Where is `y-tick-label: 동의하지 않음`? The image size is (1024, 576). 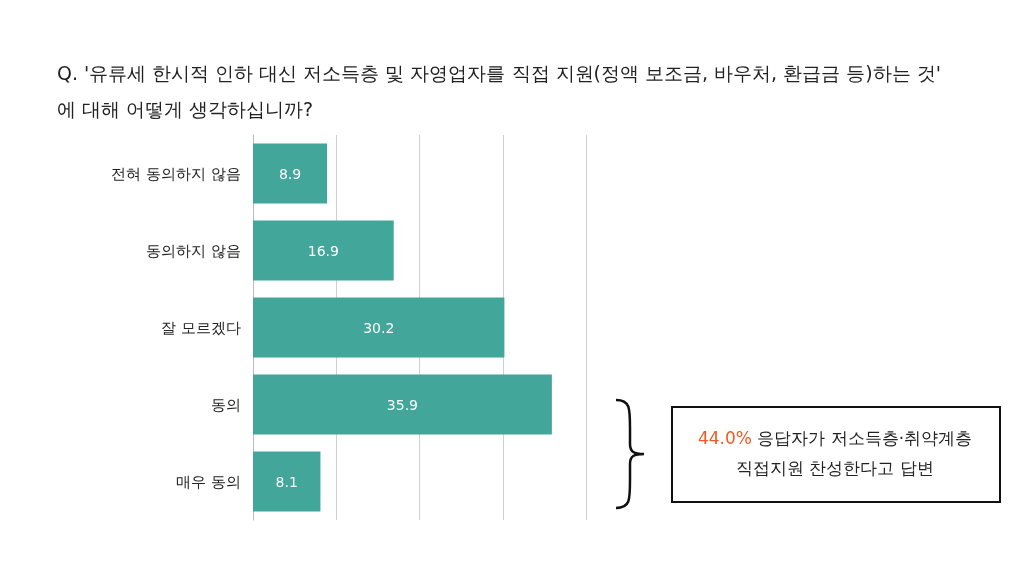 y-tick-label: 동의하지 않음 is located at coordinates (193, 250).